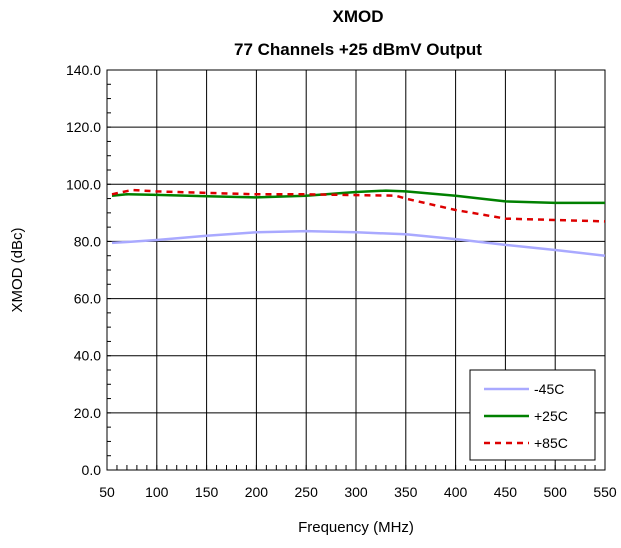  Describe the element at coordinates (456, 492) in the screenshot. I see `x-tick-label: 400` at that location.